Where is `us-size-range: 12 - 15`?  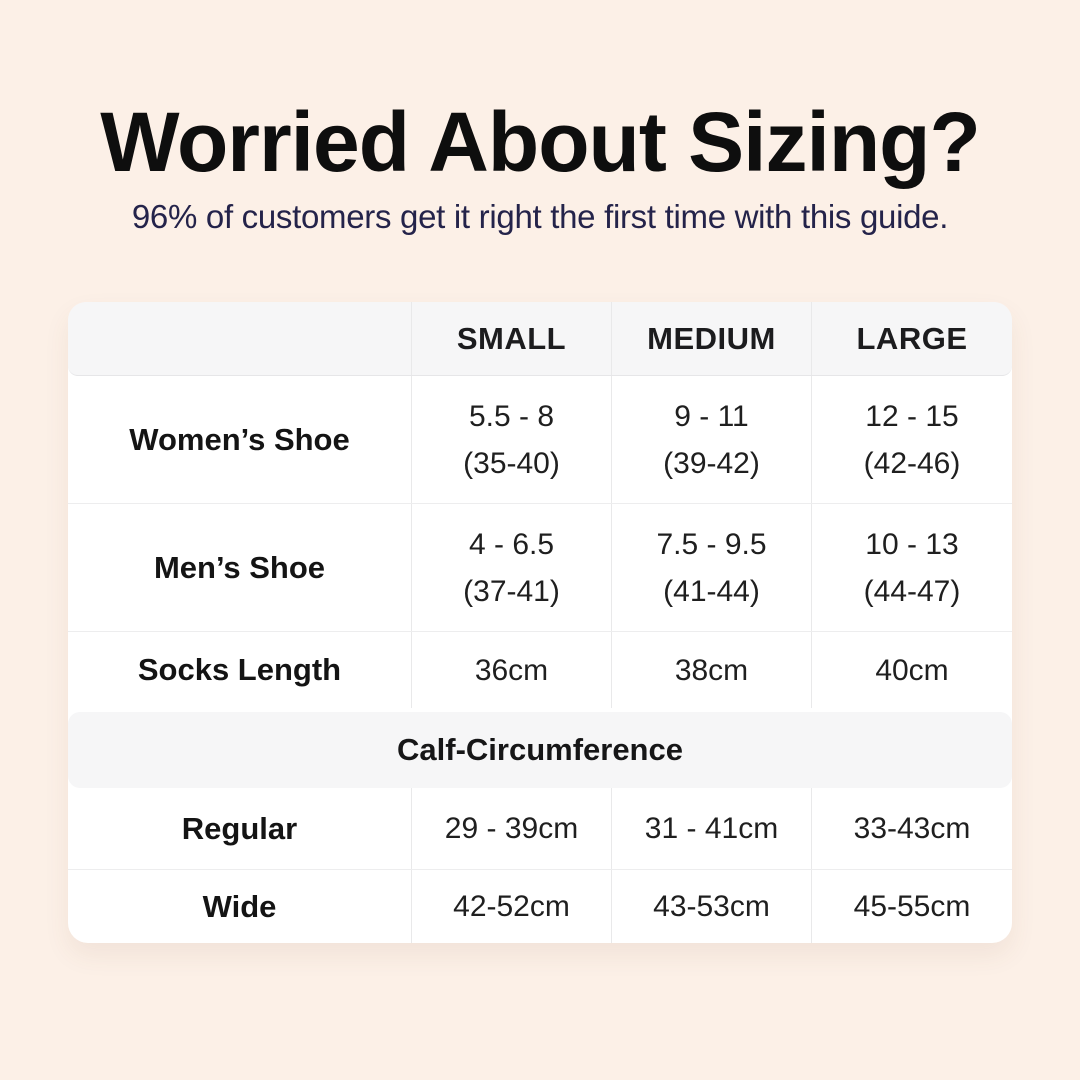
us-size-range: 12 - 15 is located at coordinates (912, 416).